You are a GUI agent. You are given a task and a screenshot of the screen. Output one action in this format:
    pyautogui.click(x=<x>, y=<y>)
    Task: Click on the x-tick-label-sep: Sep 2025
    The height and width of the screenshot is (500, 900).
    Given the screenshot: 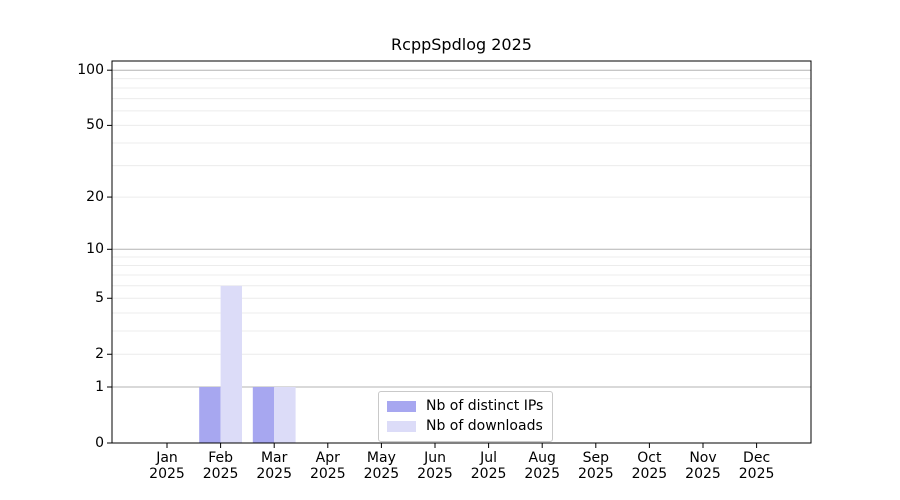 What is the action you would take?
    pyautogui.click(x=596, y=466)
    